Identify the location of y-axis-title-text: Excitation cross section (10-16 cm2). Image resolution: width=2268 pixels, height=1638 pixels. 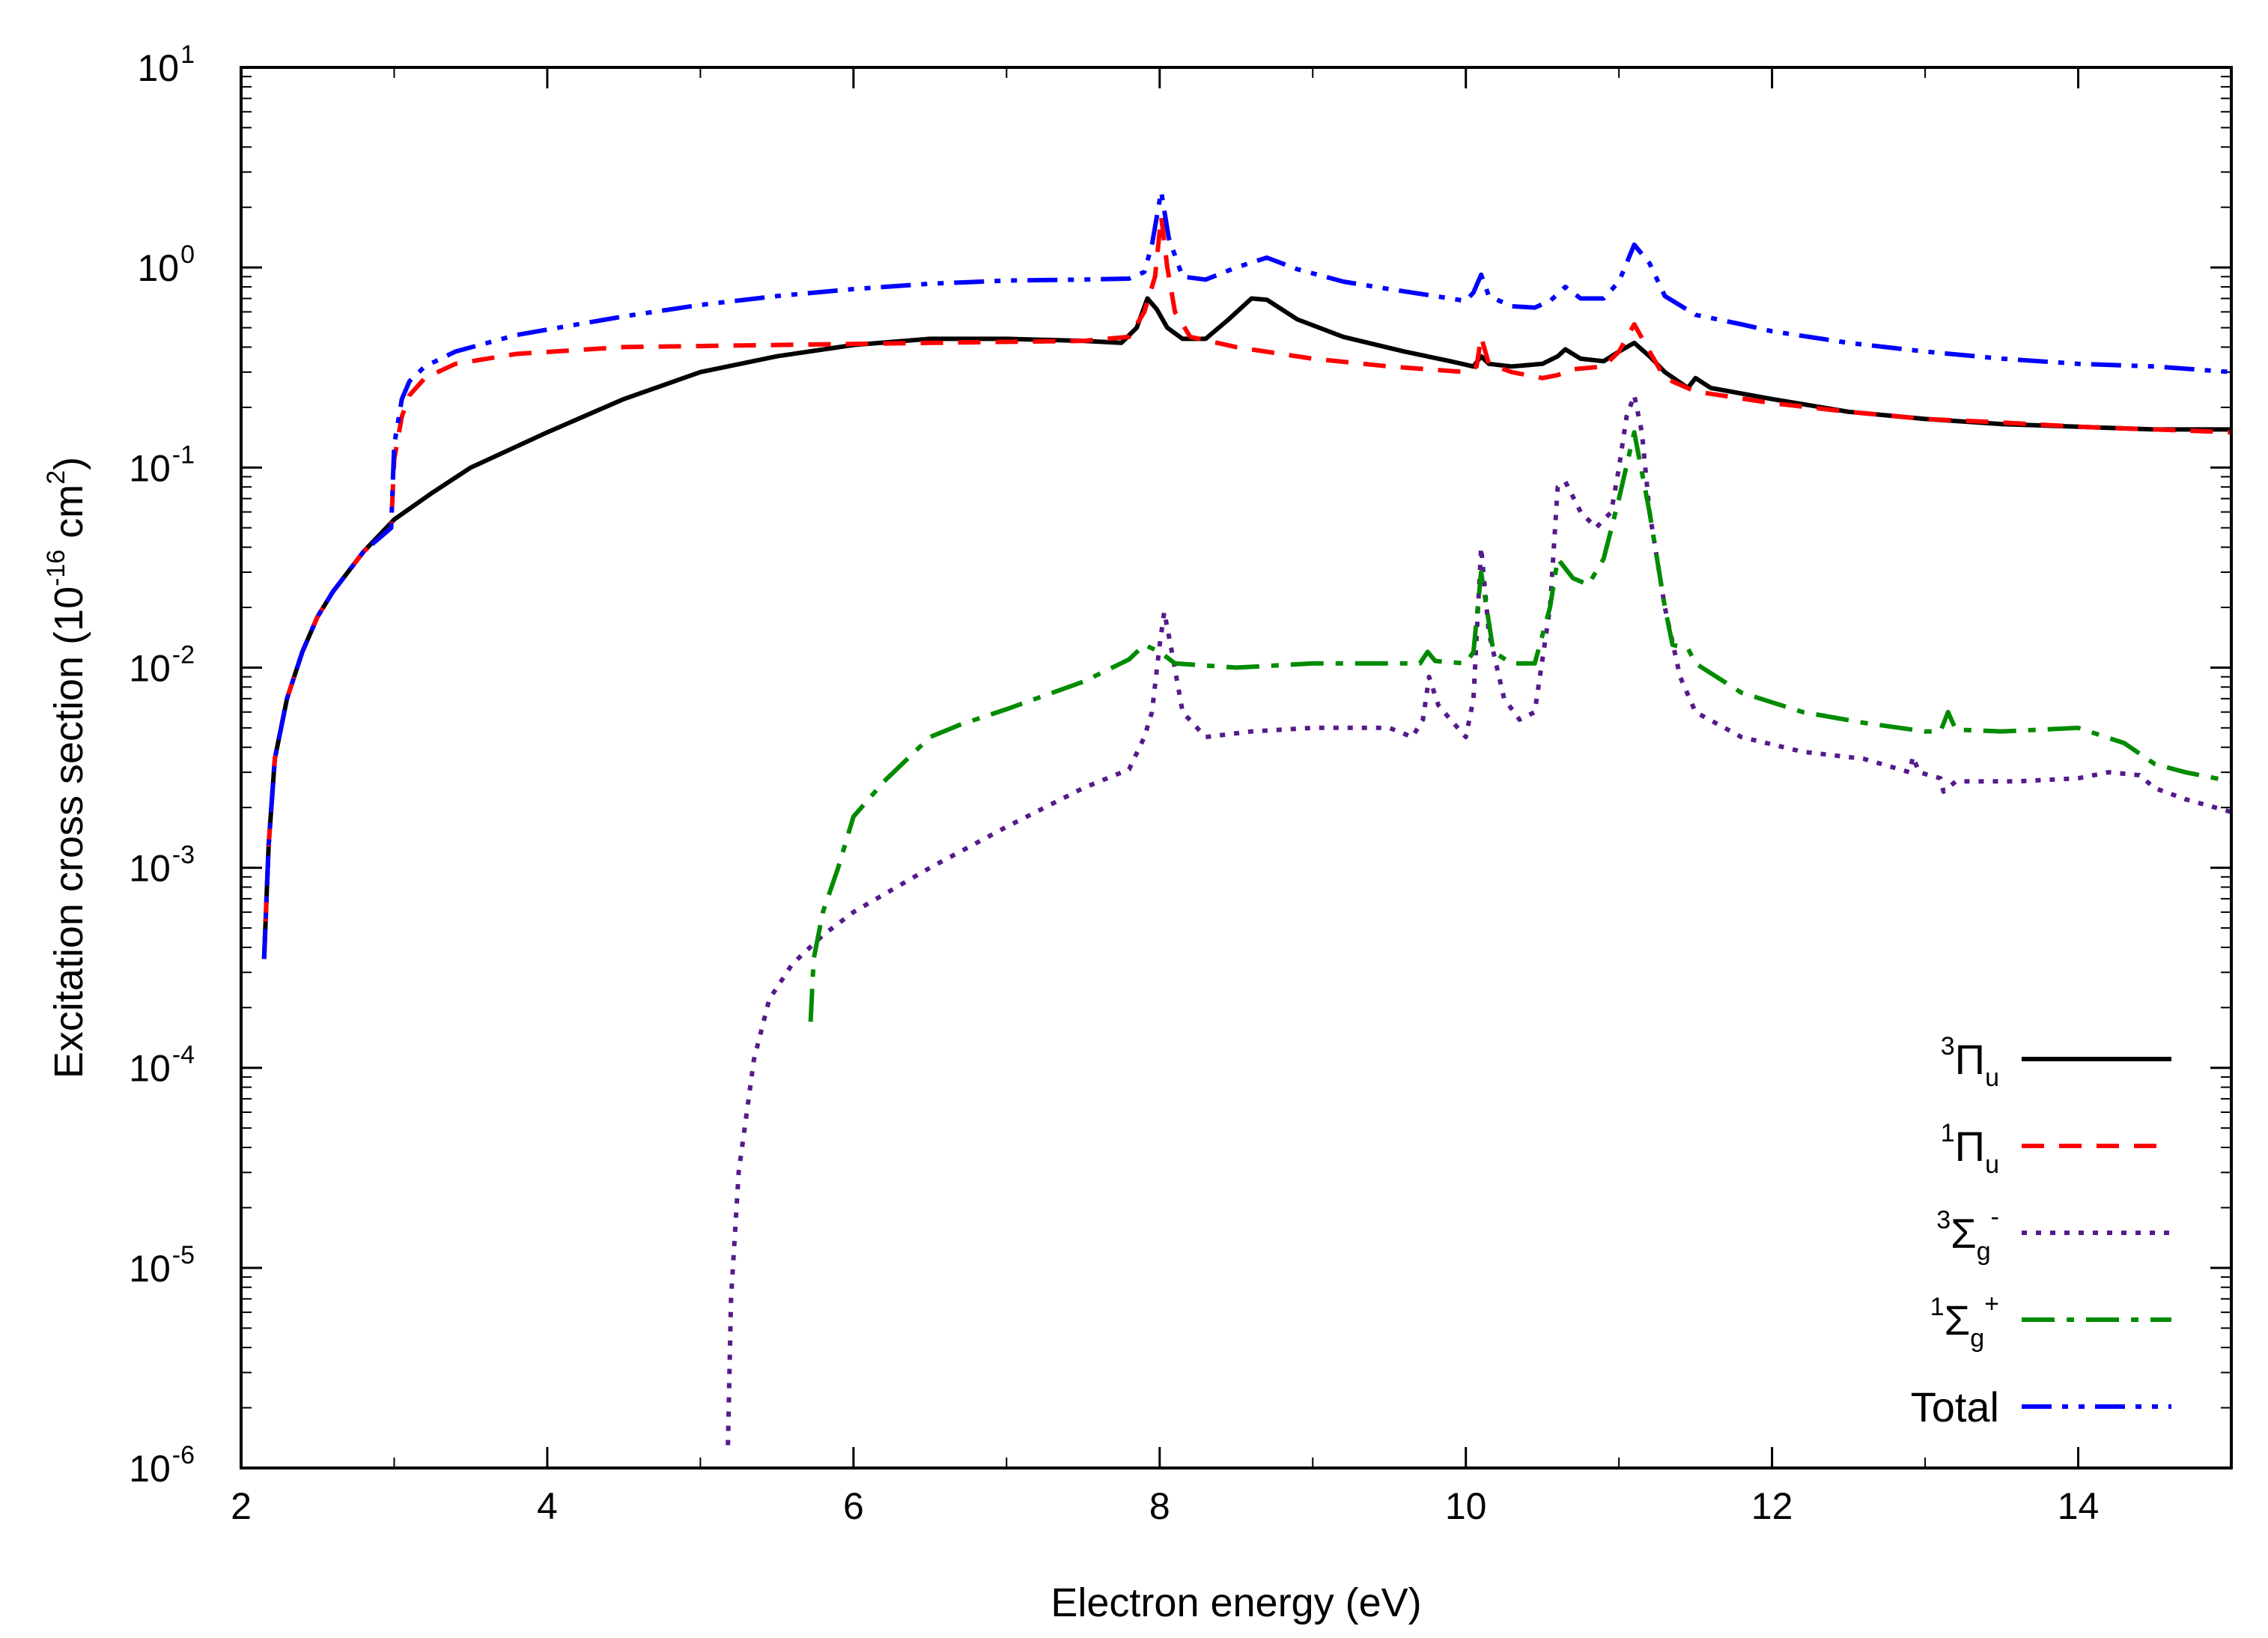
(66, 768).